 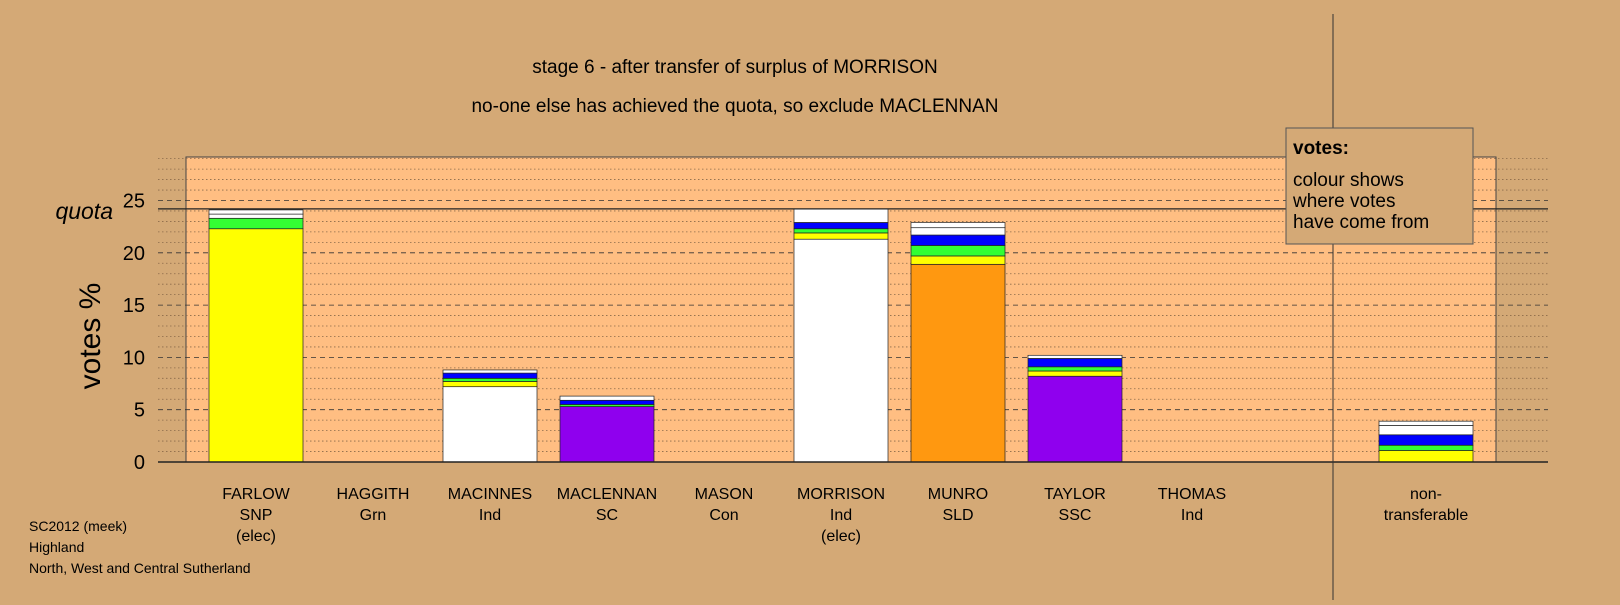 What do you see at coordinates (723, 515) in the screenshot?
I see `x-label-mason: Con` at bounding box center [723, 515].